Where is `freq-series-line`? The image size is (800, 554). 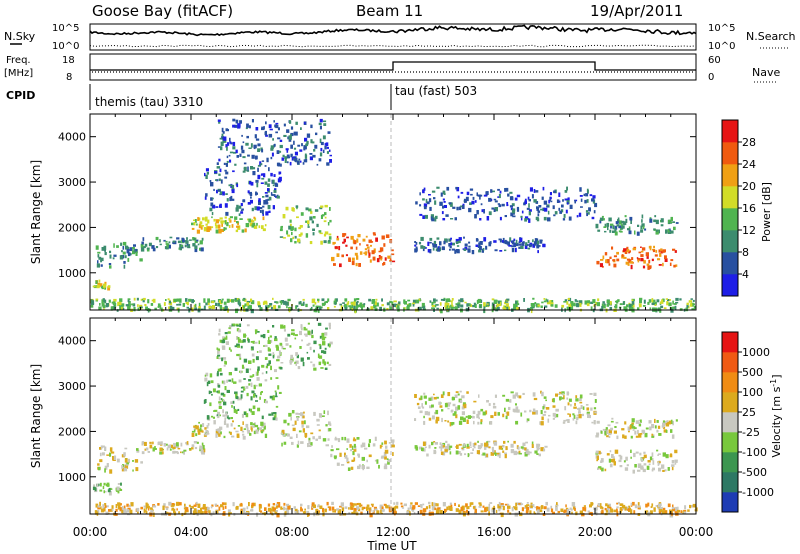 freq-series-line is located at coordinates (393, 66).